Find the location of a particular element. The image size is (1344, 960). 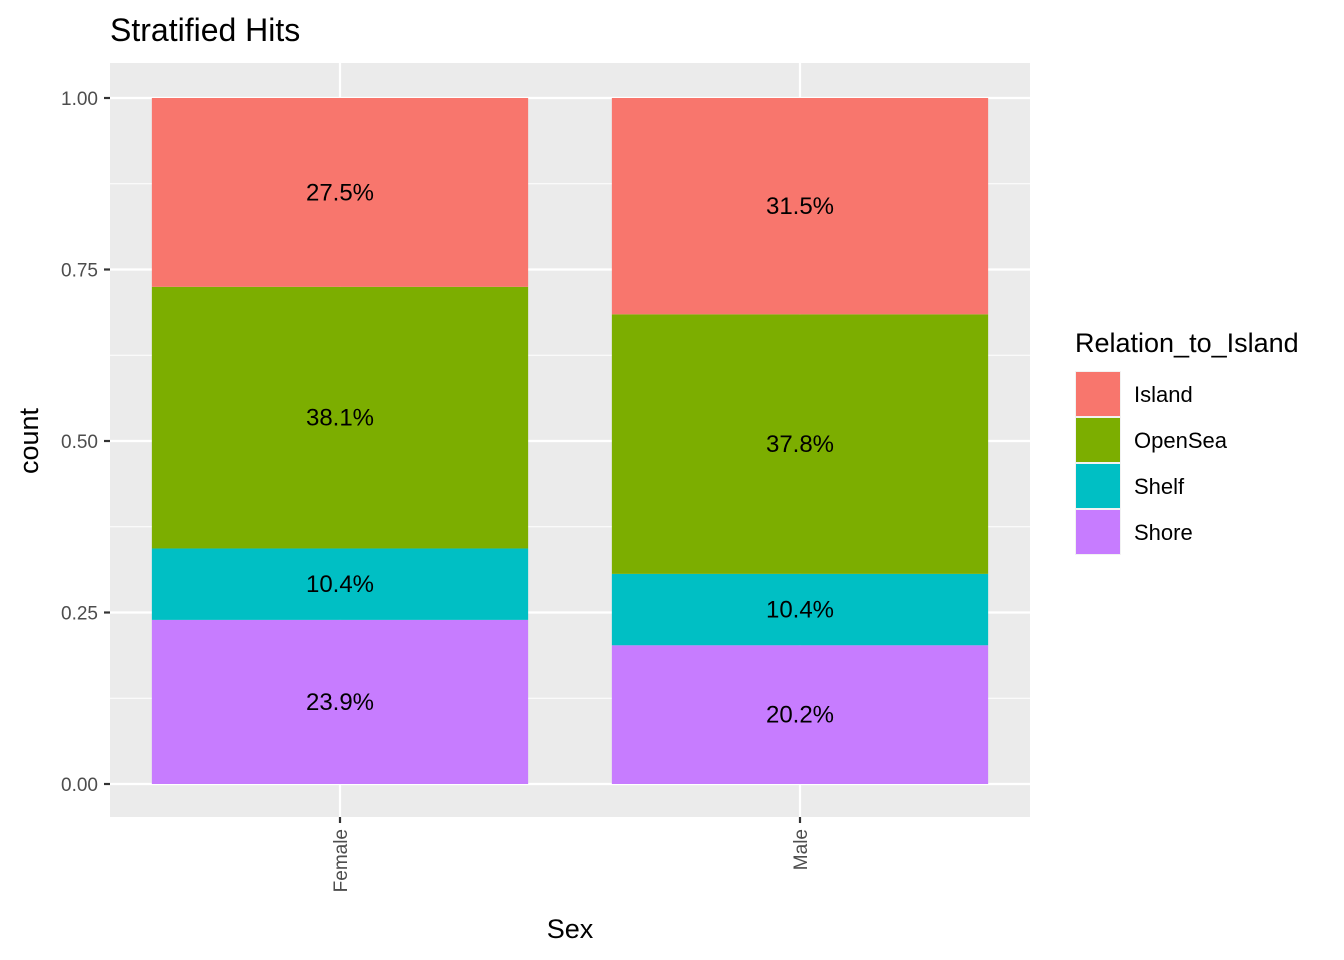

y-axis: 0.00 0.25 0.50 0.75 1.00 is located at coordinates (85, 442).